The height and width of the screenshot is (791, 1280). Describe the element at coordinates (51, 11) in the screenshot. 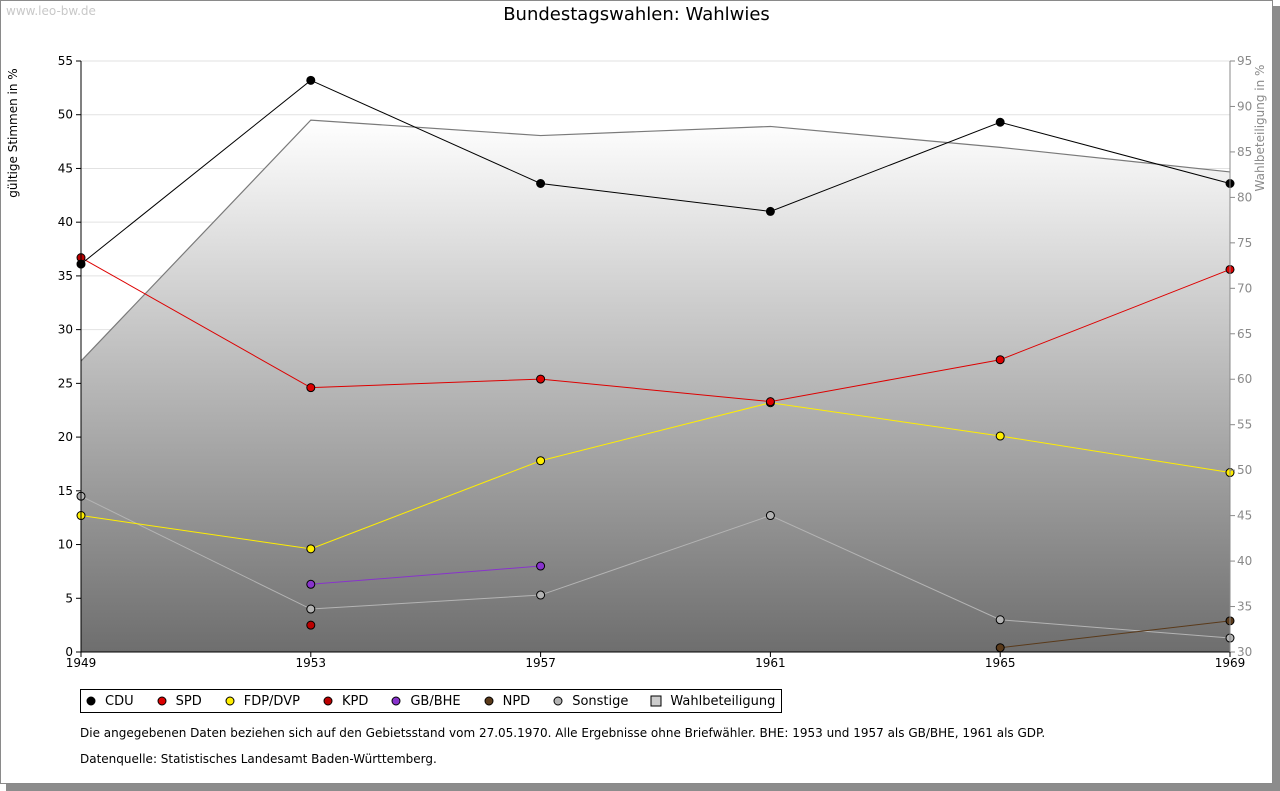

I see `watermark: www.leo-bw.de` at that location.